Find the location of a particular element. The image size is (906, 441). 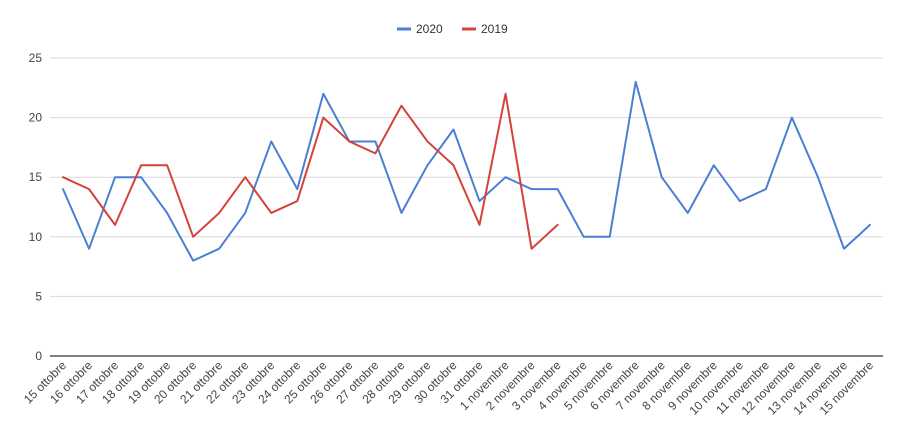

y-tick-label: 10 is located at coordinates (36, 237).